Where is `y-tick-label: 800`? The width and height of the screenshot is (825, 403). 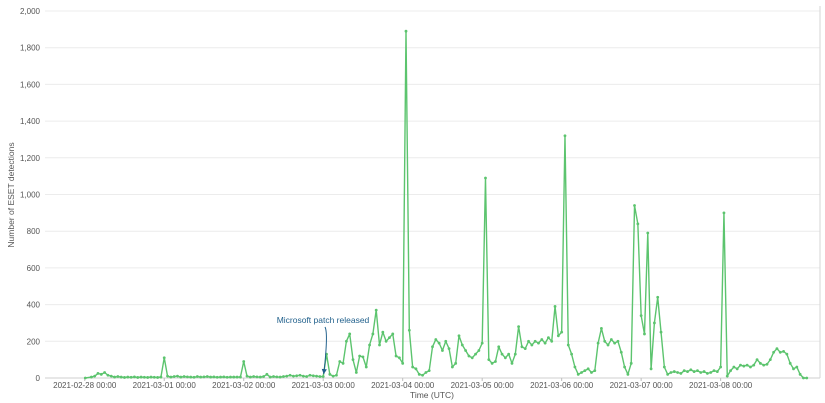 y-tick-label: 800 is located at coordinates (34, 231).